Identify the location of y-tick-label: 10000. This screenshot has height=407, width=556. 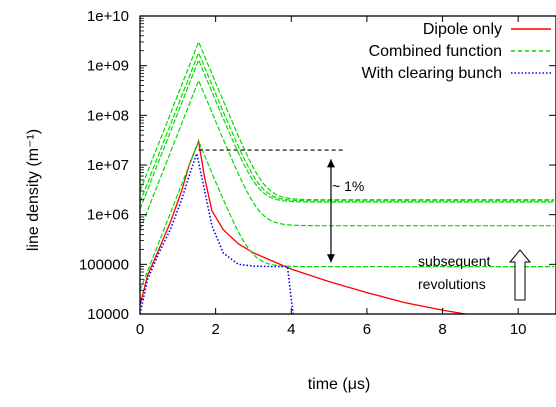
(108, 314).